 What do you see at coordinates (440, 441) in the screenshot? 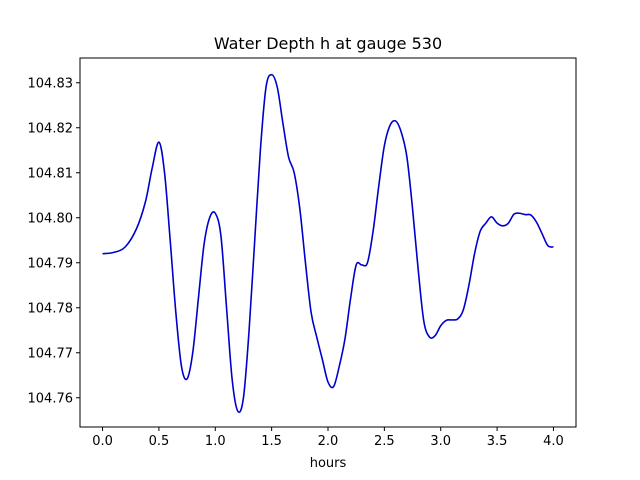
I see `x-tick-label: 3.0` at bounding box center [440, 441].